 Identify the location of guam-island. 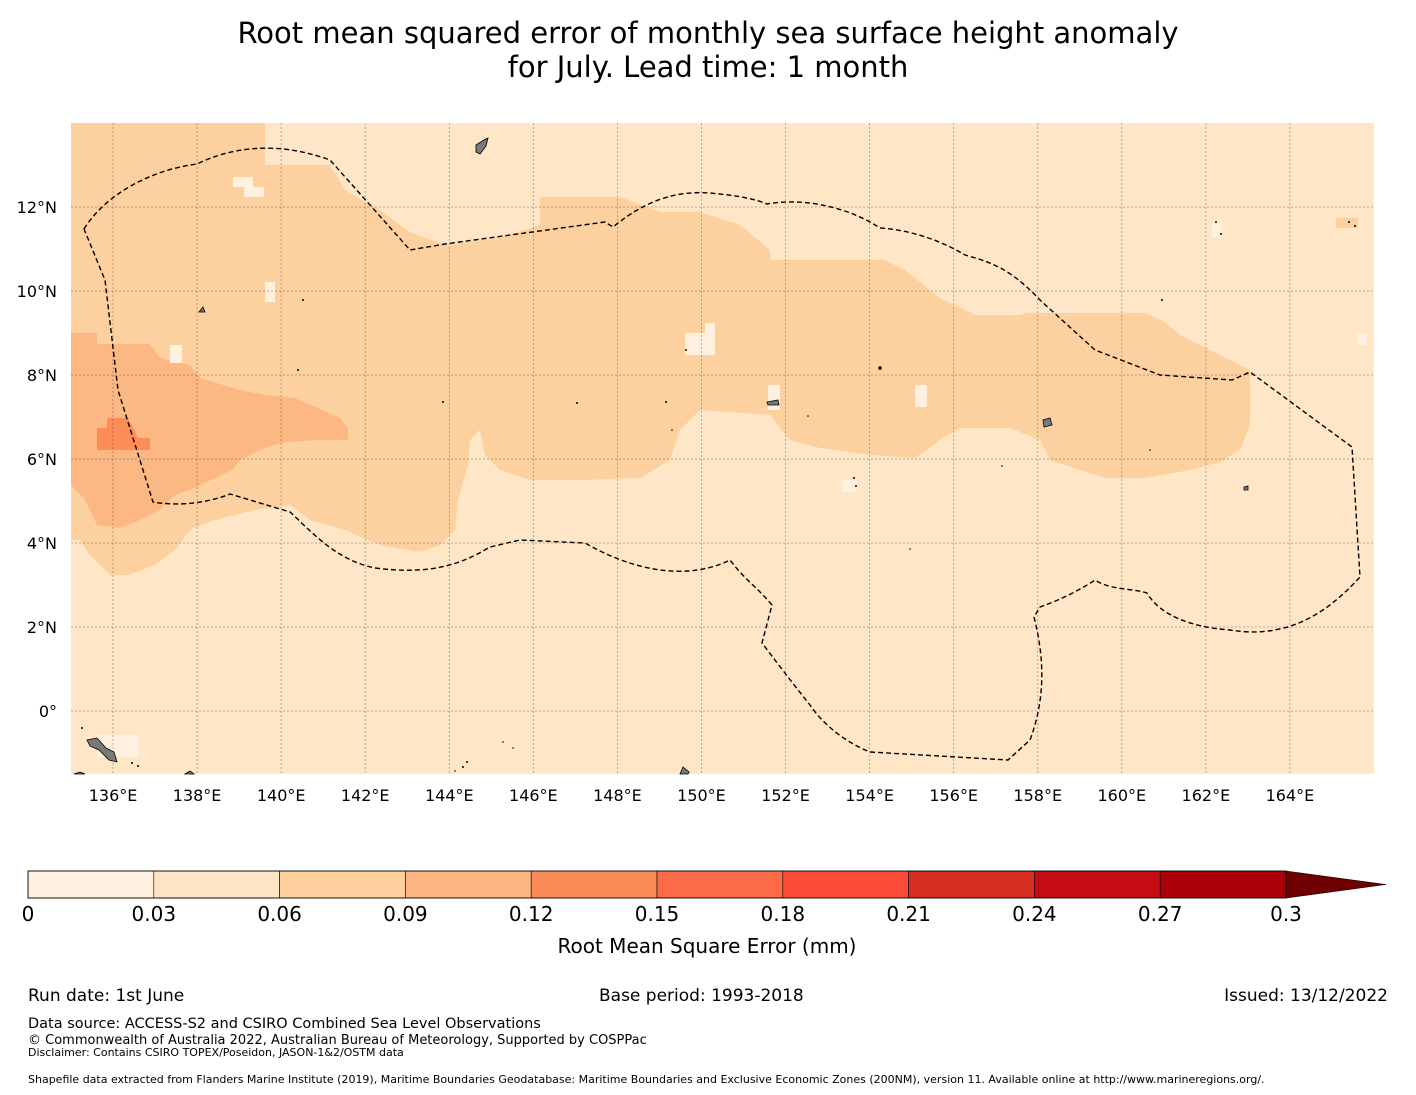
(482, 146).